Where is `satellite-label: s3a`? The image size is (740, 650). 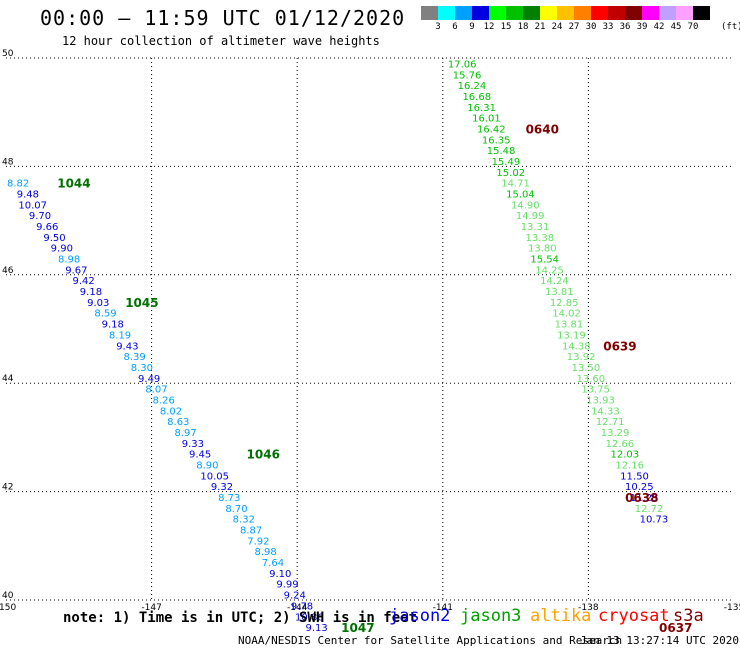 satellite-label: s3a is located at coordinates (688, 616).